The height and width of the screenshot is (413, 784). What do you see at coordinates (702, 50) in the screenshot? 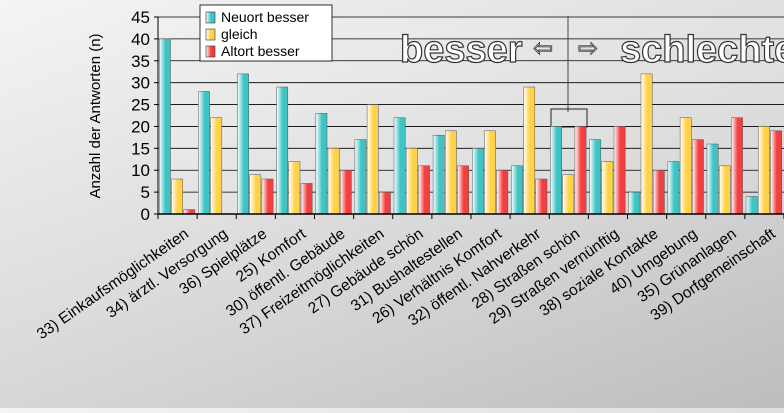
I see `annotation-schlechter: schlechter` at bounding box center [702, 50].